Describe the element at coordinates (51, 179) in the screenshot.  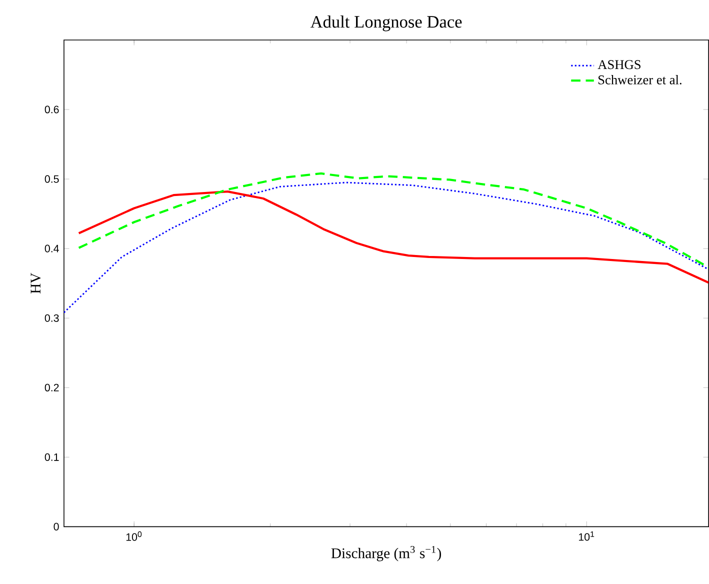
I see `y-tick-label: 0.5` at that location.